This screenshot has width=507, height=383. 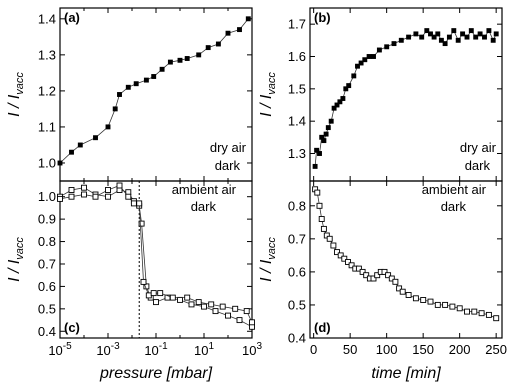 What do you see at coordinates (47, 162) in the screenshot?
I see `panel-a-ytick-label: 1.0` at bounding box center [47, 162].